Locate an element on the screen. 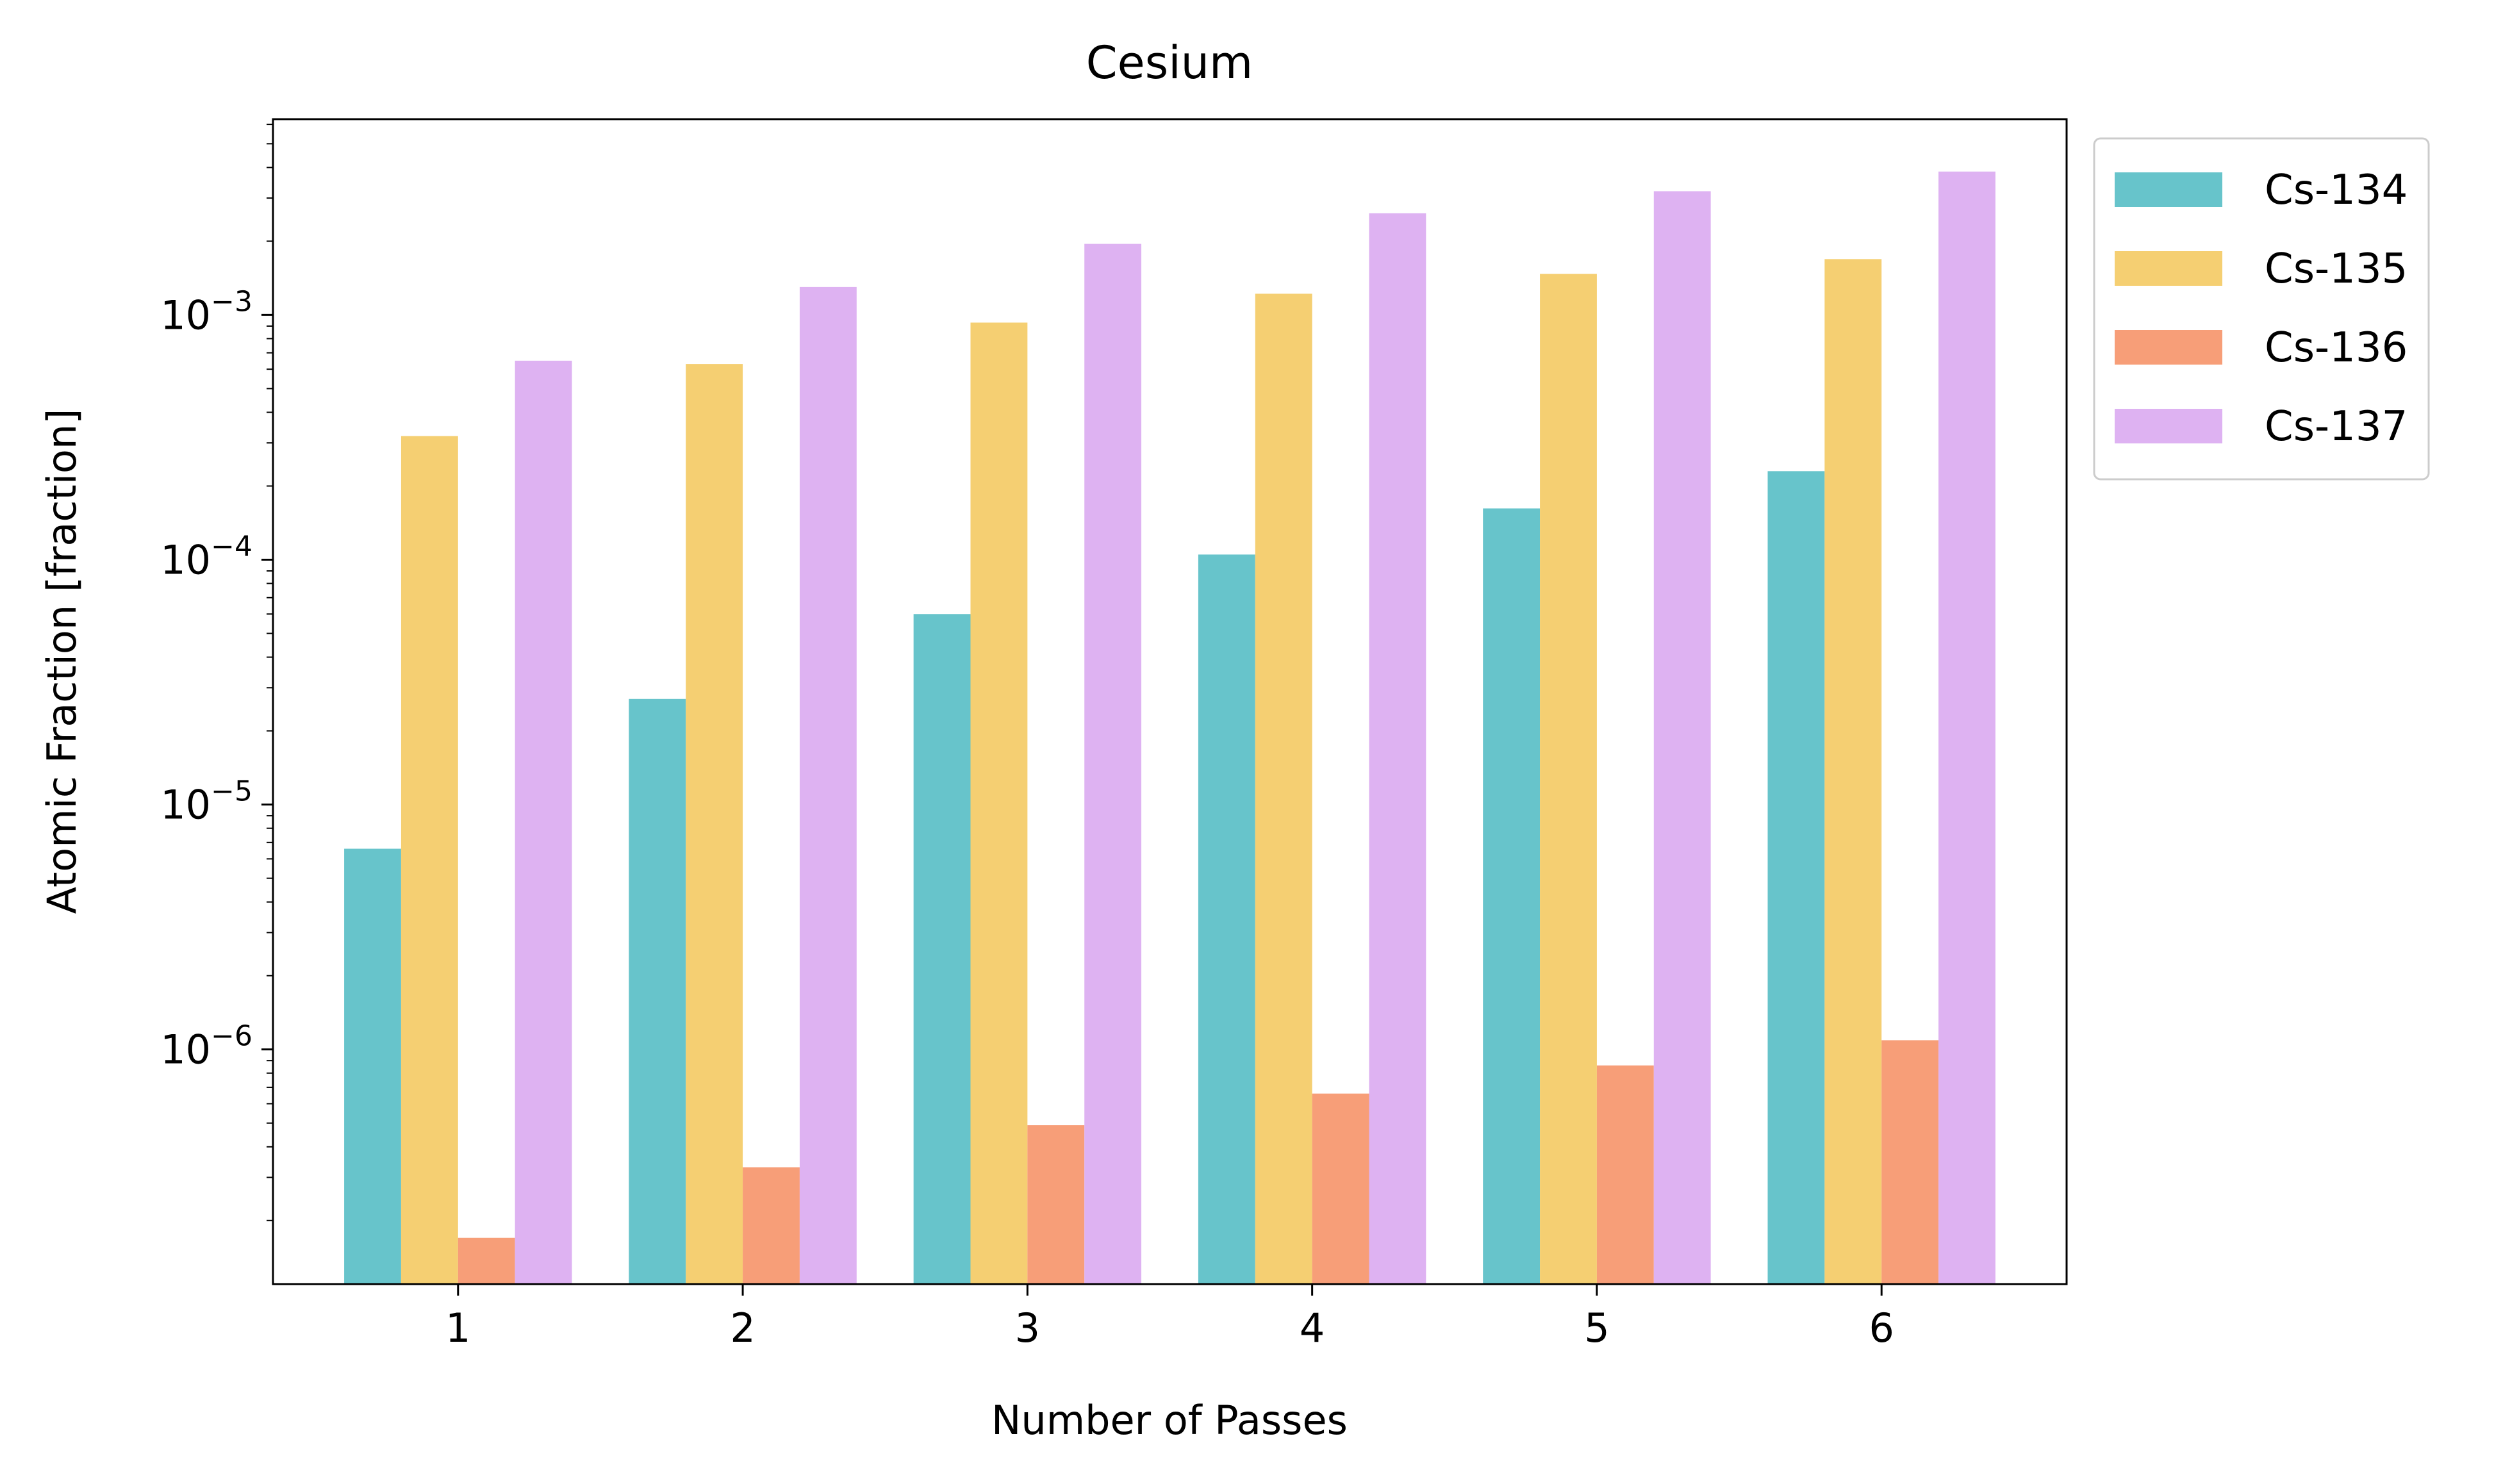 This screenshot has height=1484, width=2503. x-tick-label: 6 is located at coordinates (1881, 1328).